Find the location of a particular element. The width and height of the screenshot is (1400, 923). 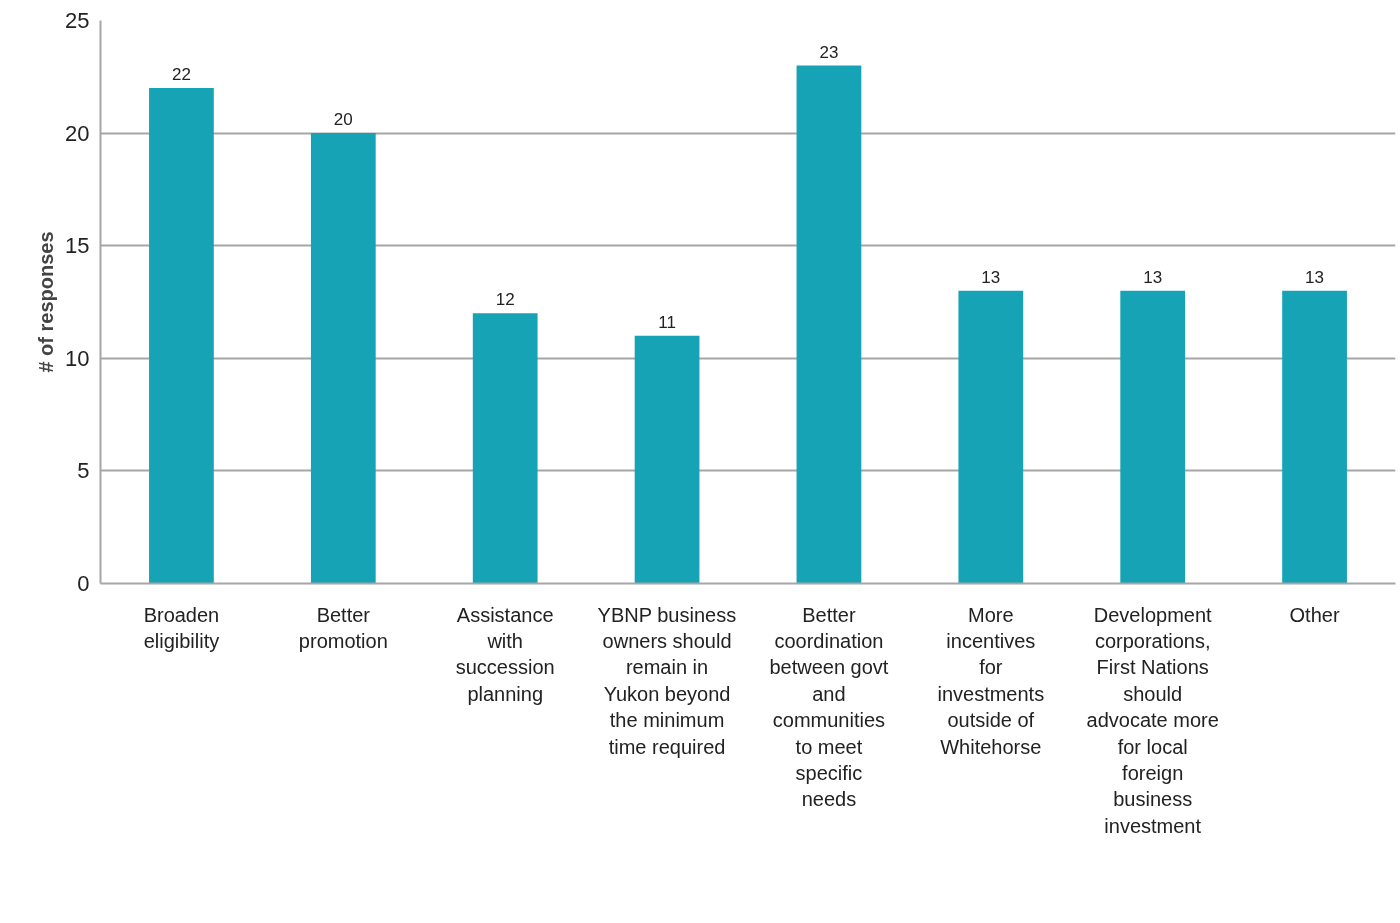

y-axis-title: # of responses is located at coordinates (46, 302).